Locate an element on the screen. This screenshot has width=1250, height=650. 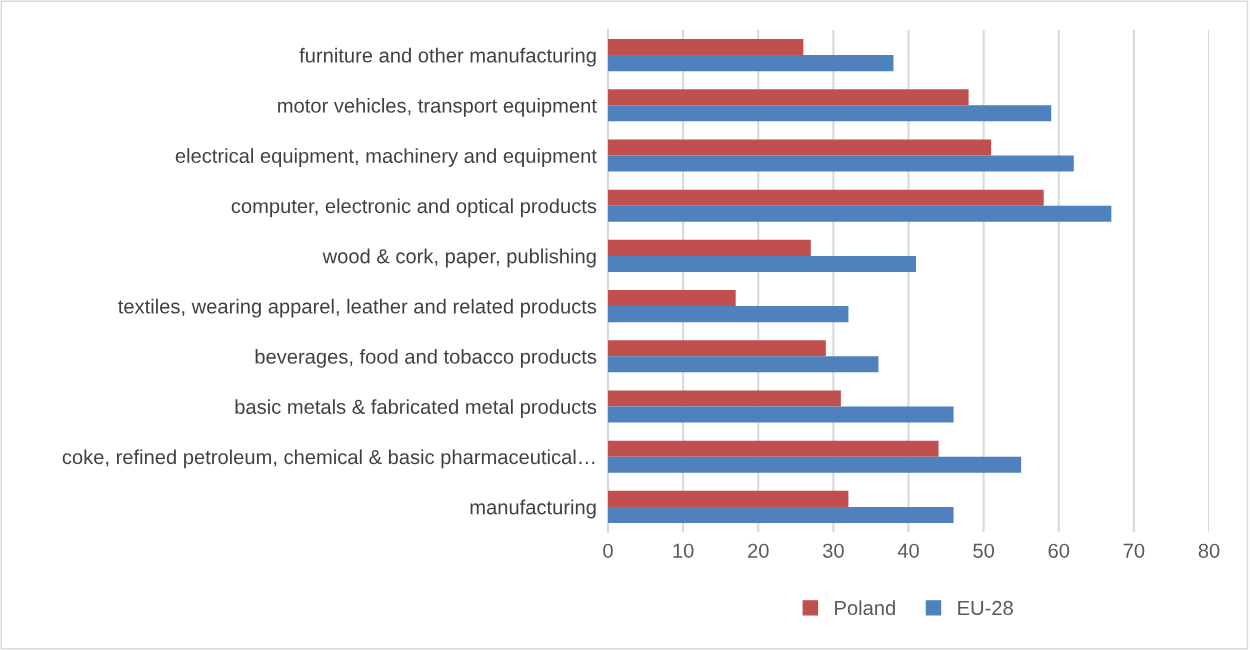
x-tick-label: 70 is located at coordinates (1134, 550).